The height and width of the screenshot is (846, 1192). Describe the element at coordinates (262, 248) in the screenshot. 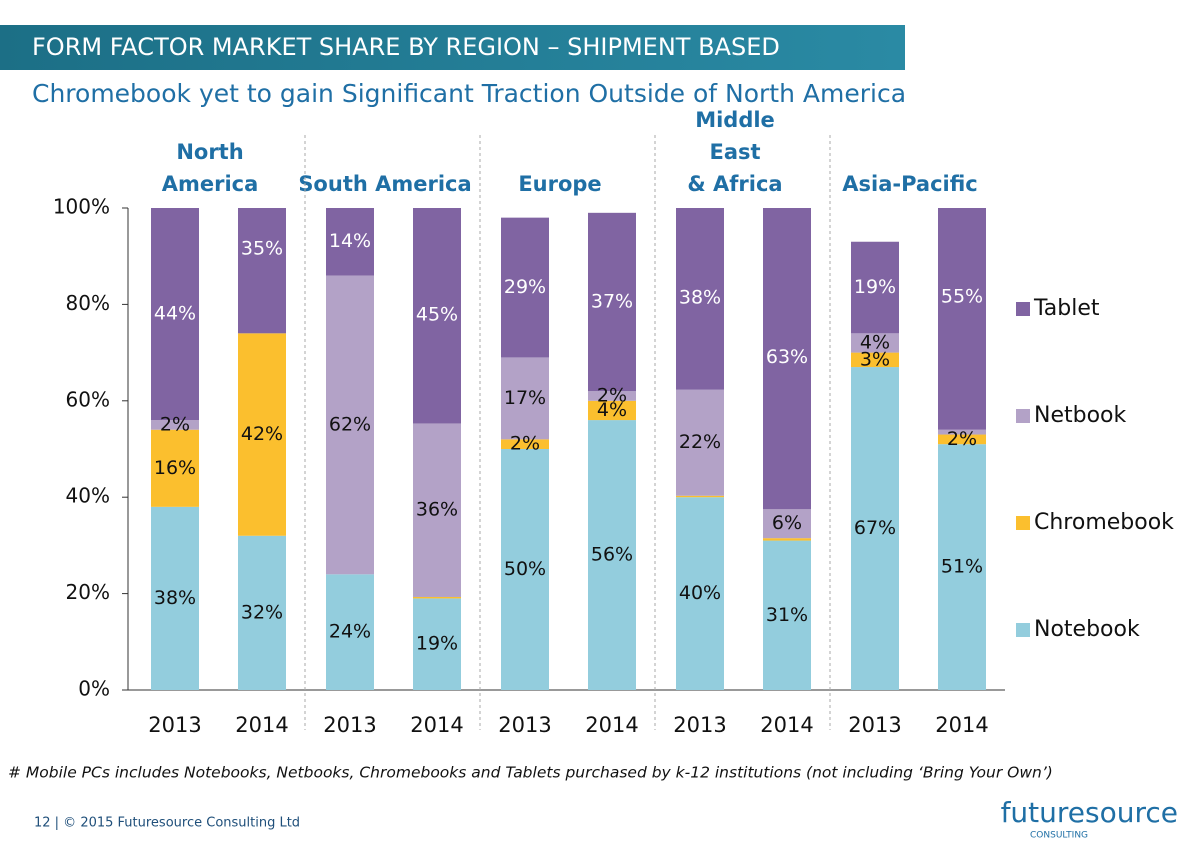

I see `data-label: 35%` at that location.